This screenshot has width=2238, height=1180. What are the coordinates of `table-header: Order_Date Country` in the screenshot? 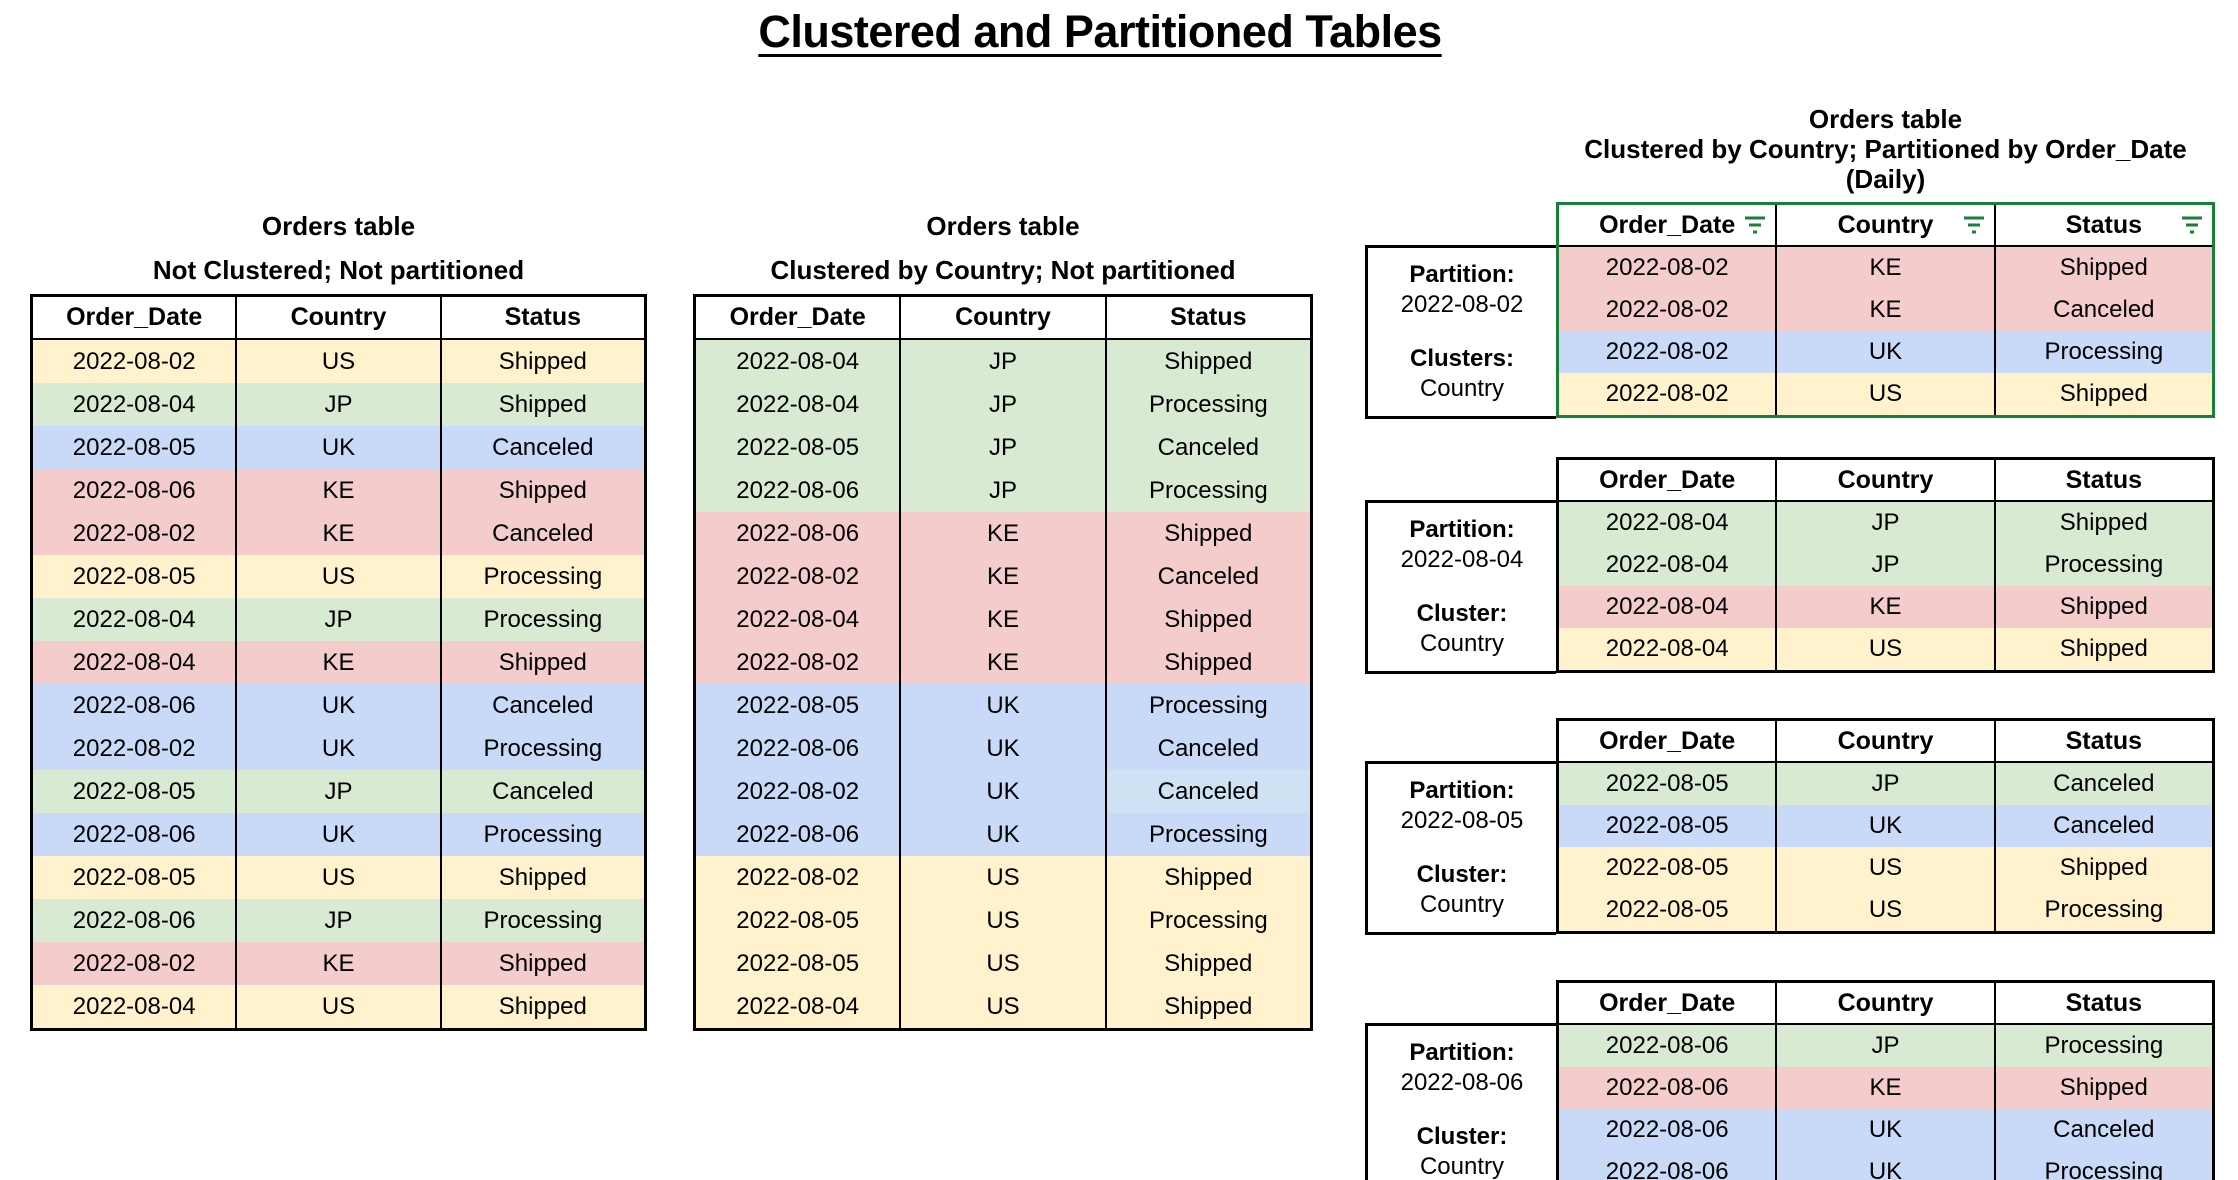 It's located at (1885, 226).